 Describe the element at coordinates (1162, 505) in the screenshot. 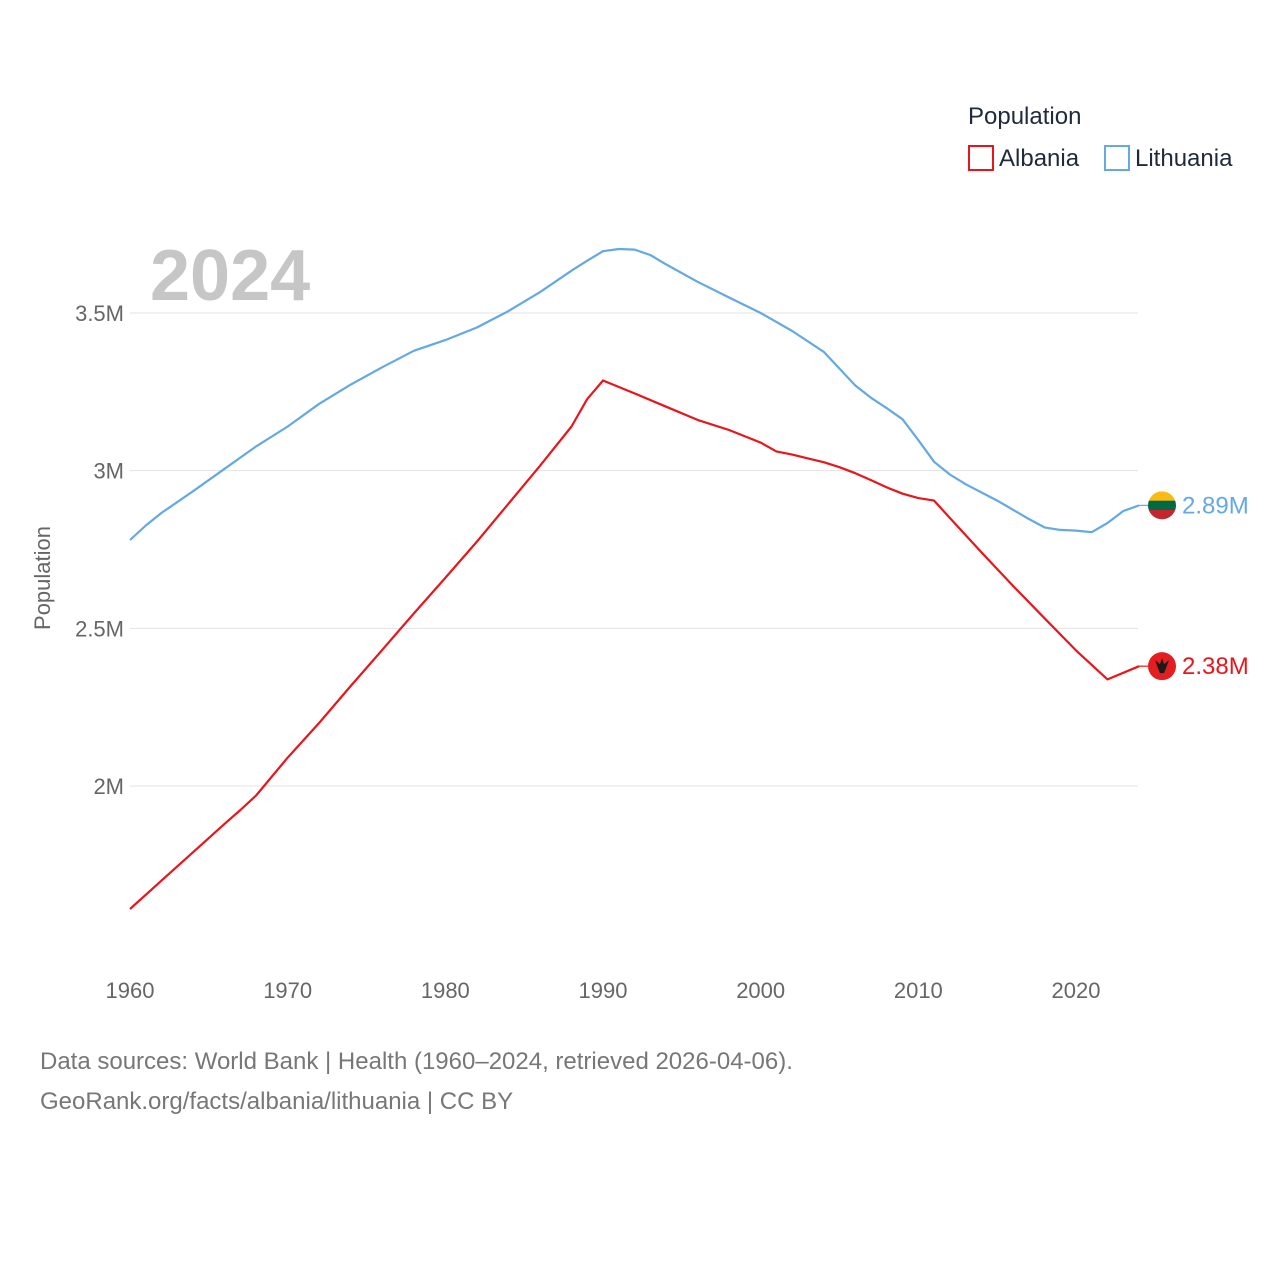

I see `lithuania-flag-icon` at that location.